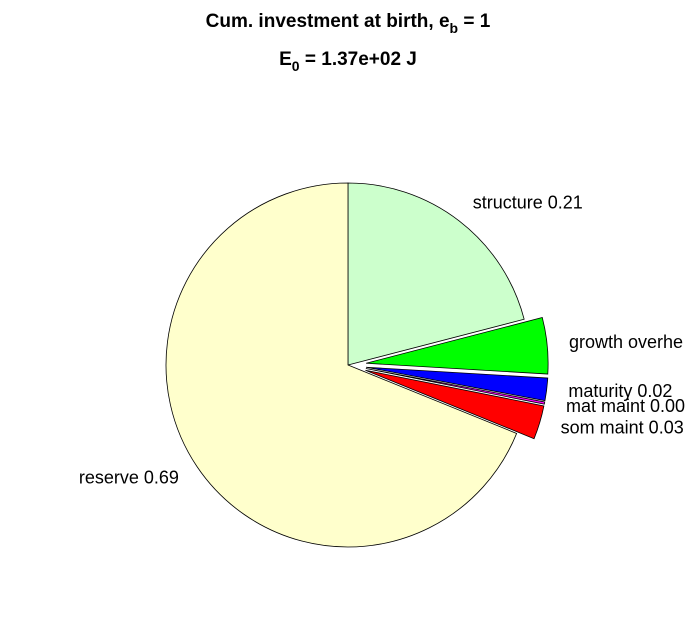 The width and height of the screenshot is (696, 618). I want to click on title-text: E, so click(285, 59).